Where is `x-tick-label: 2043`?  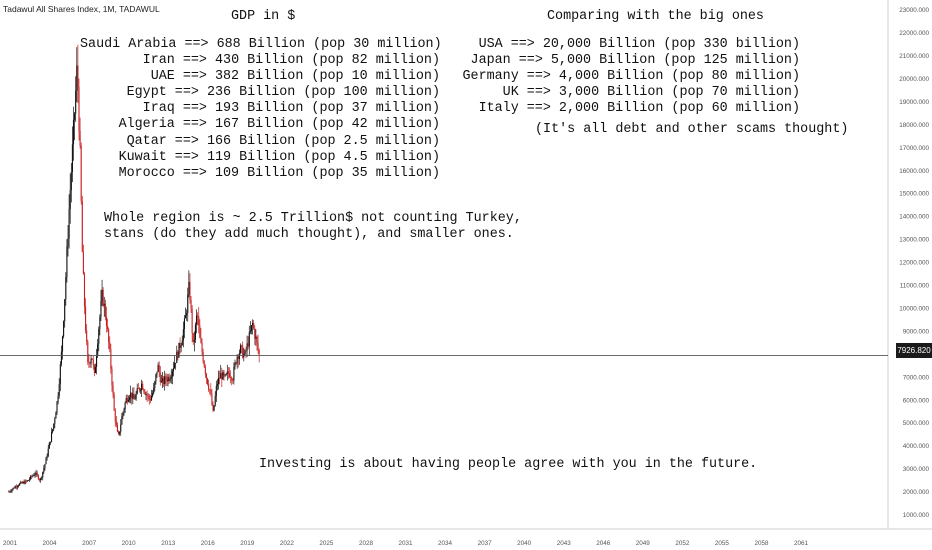 x-tick-label: 2043 is located at coordinates (564, 543).